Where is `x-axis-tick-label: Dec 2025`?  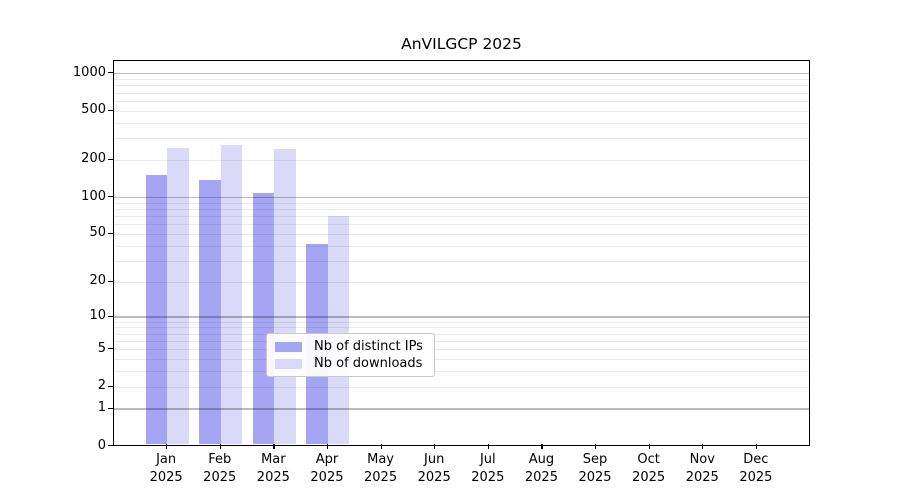 x-axis-tick-label: Dec 2025 is located at coordinates (756, 468).